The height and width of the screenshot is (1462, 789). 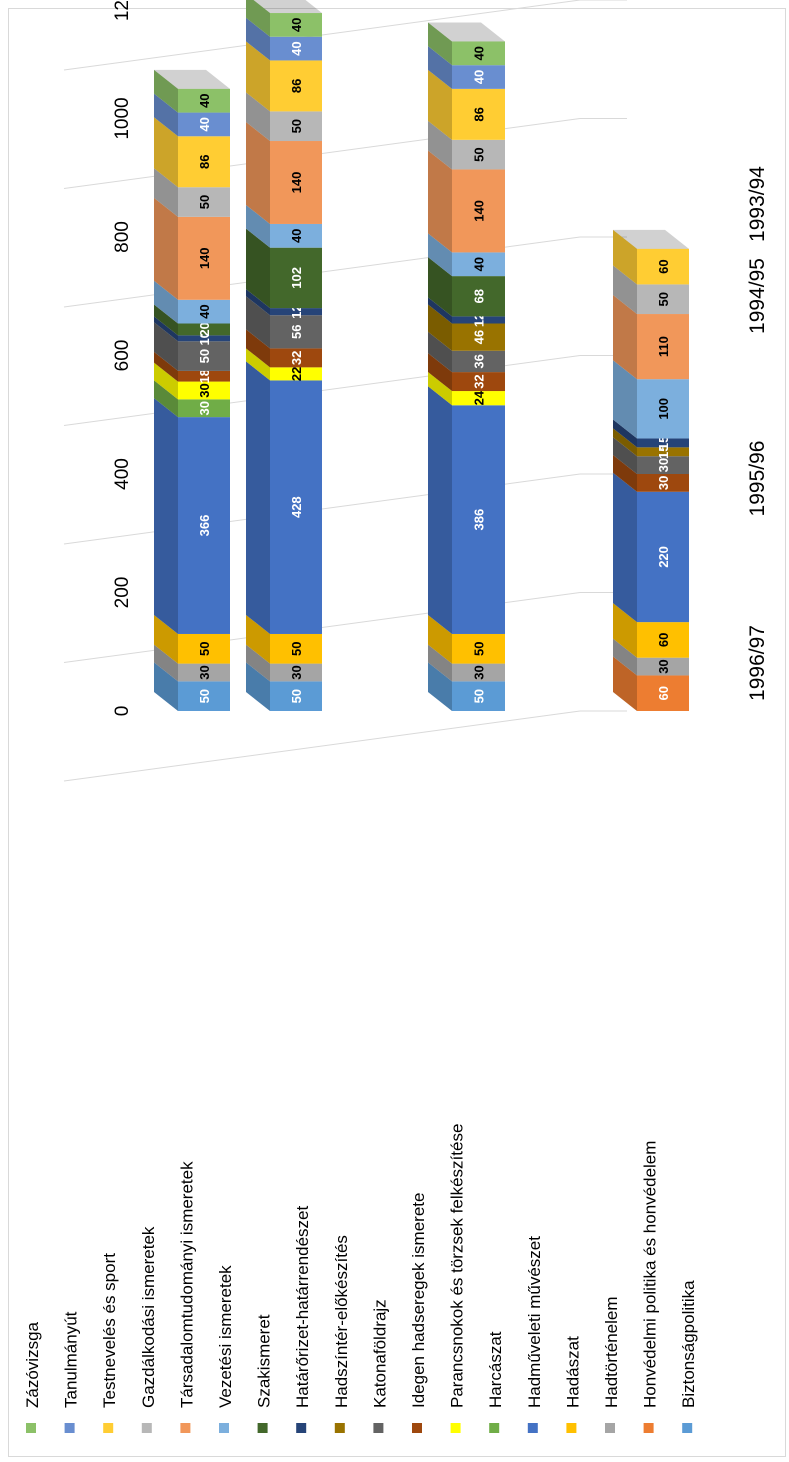 I want to click on data-label: 428, so click(x=296, y=507).